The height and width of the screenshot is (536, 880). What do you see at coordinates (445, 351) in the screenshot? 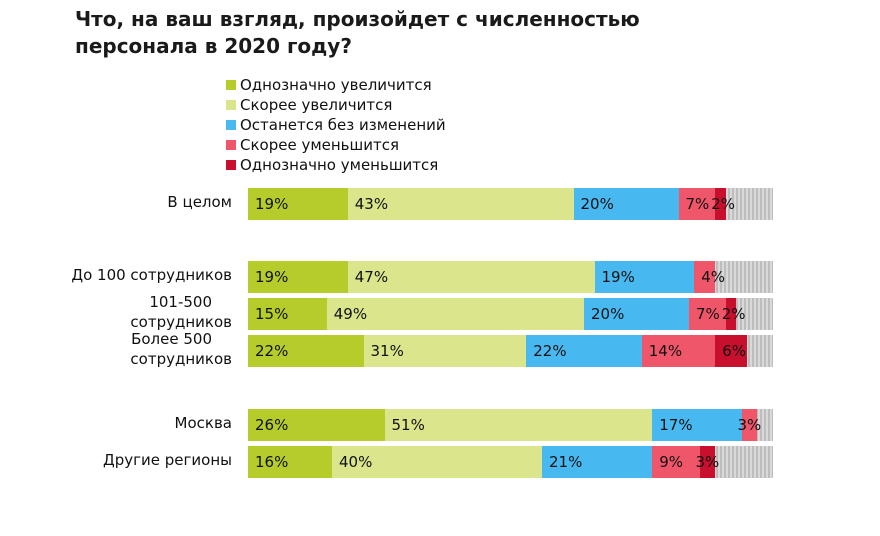
I see `bar-segment: 31%` at bounding box center [445, 351].